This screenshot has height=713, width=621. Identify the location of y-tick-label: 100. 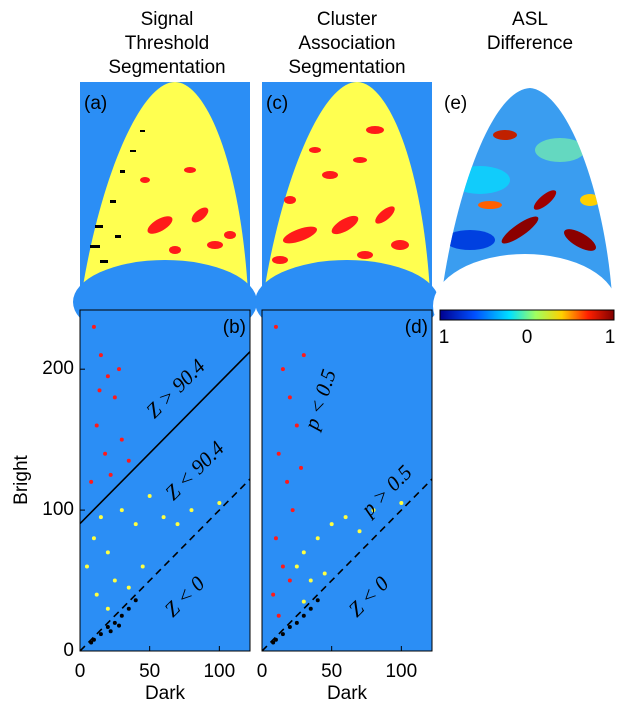
(58, 509).